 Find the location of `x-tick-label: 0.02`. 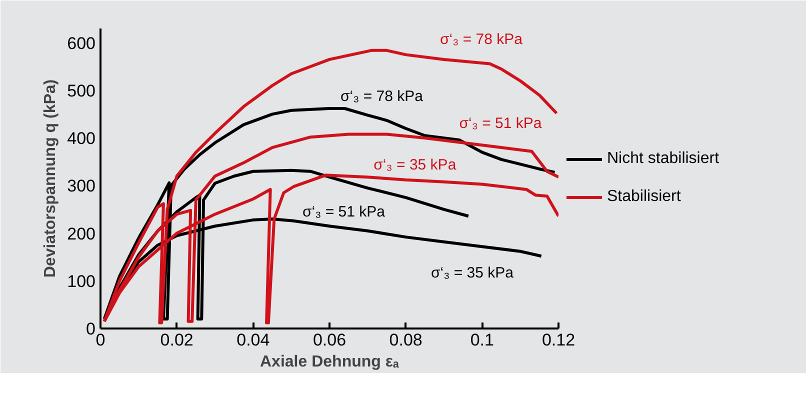

x-tick-label: 0.02 is located at coordinates (177, 340).